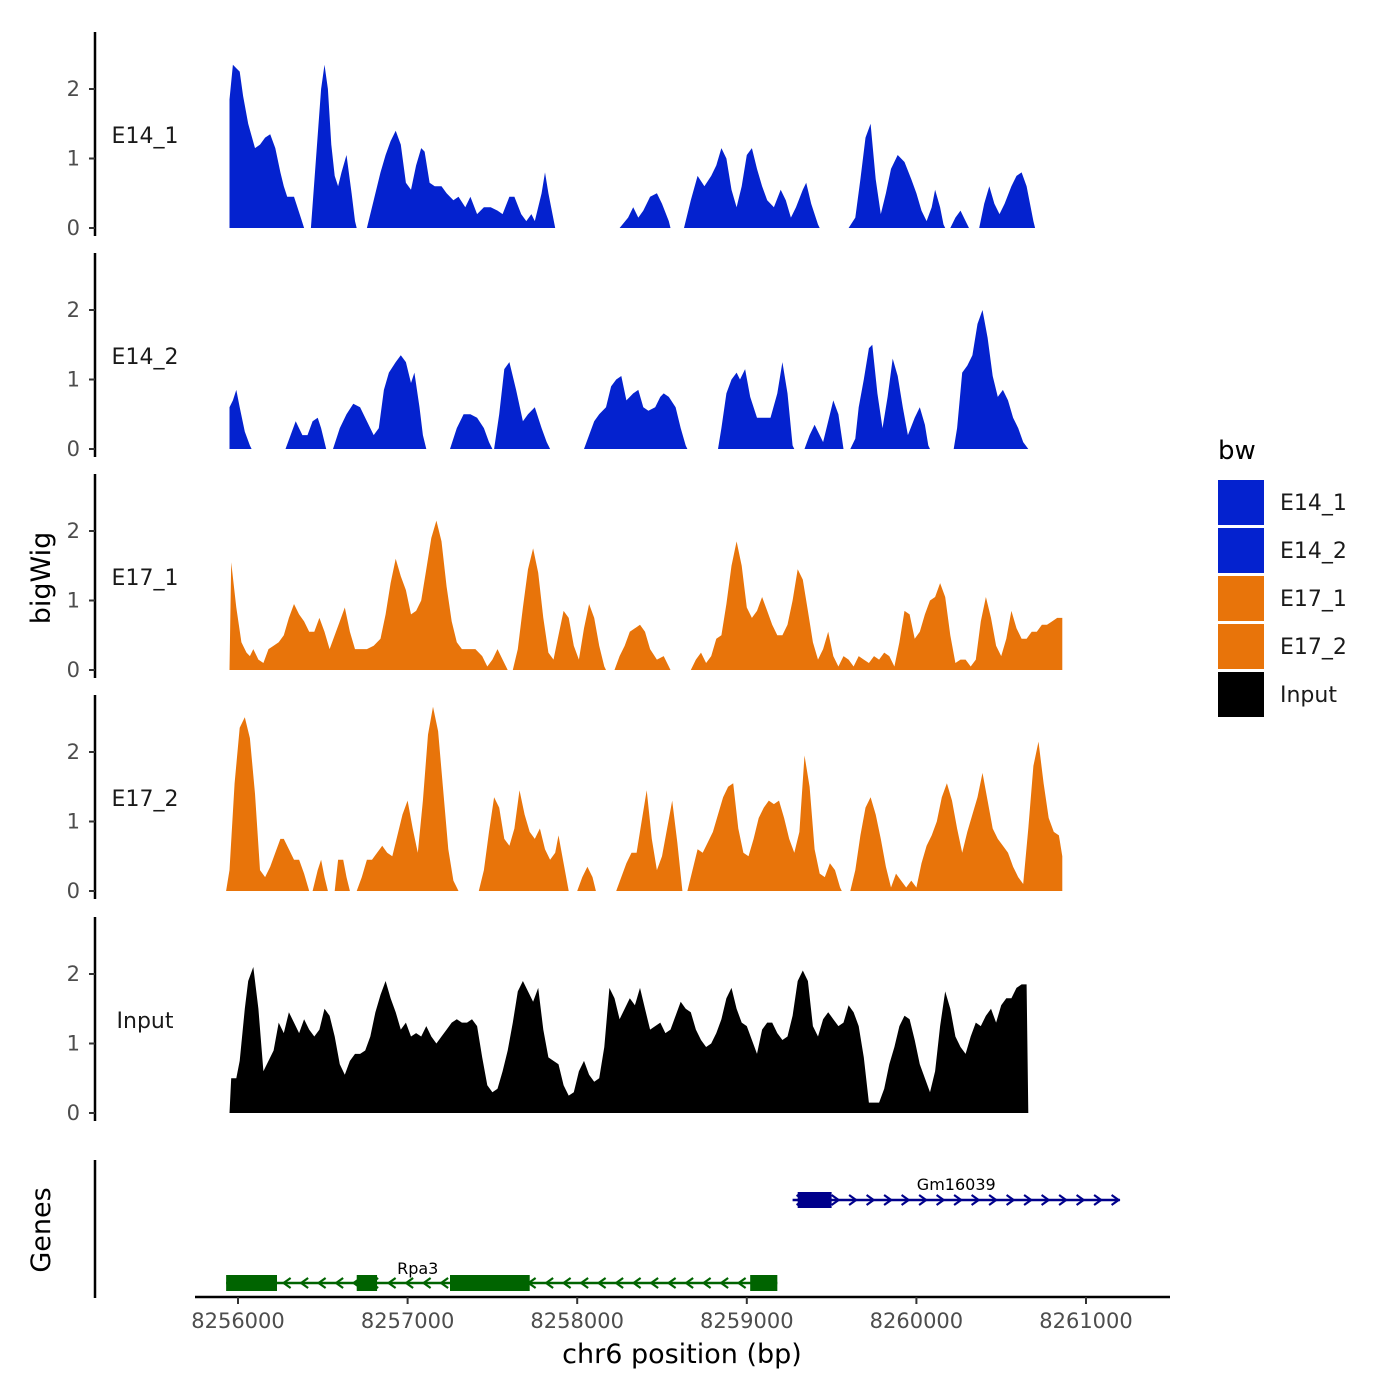 The width and height of the screenshot is (1400, 1400). What do you see at coordinates (408, 1321) in the screenshot?
I see `x-tick-label: 8257000` at bounding box center [408, 1321].